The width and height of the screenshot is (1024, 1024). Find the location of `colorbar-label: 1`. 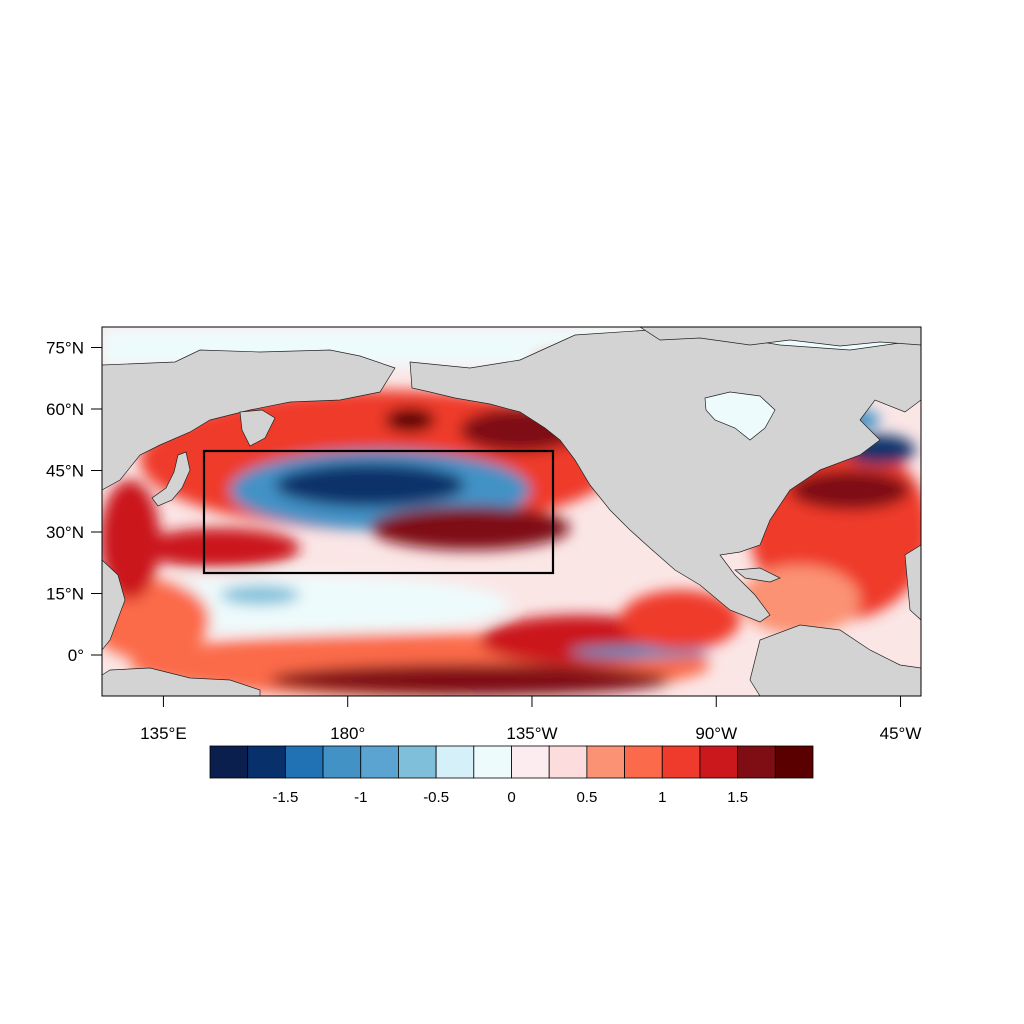

colorbar-label: 1 is located at coordinates (662, 797).